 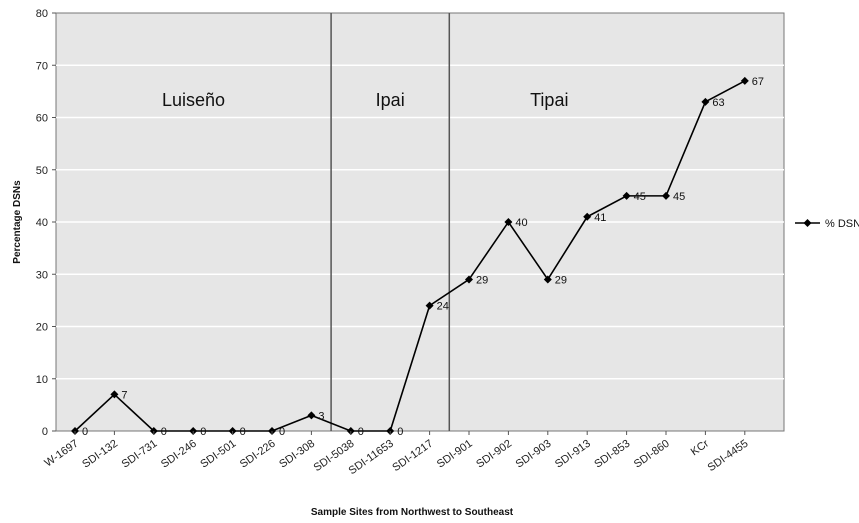 What do you see at coordinates (42, 328) in the screenshot?
I see `y-tick-label: 20` at bounding box center [42, 328].